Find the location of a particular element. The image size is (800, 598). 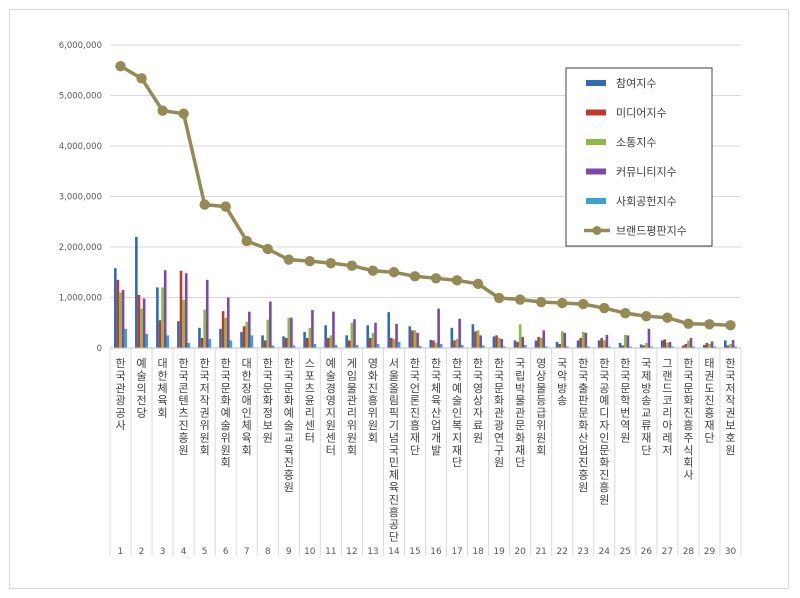

x-rank-label: 24 is located at coordinates (605, 552).